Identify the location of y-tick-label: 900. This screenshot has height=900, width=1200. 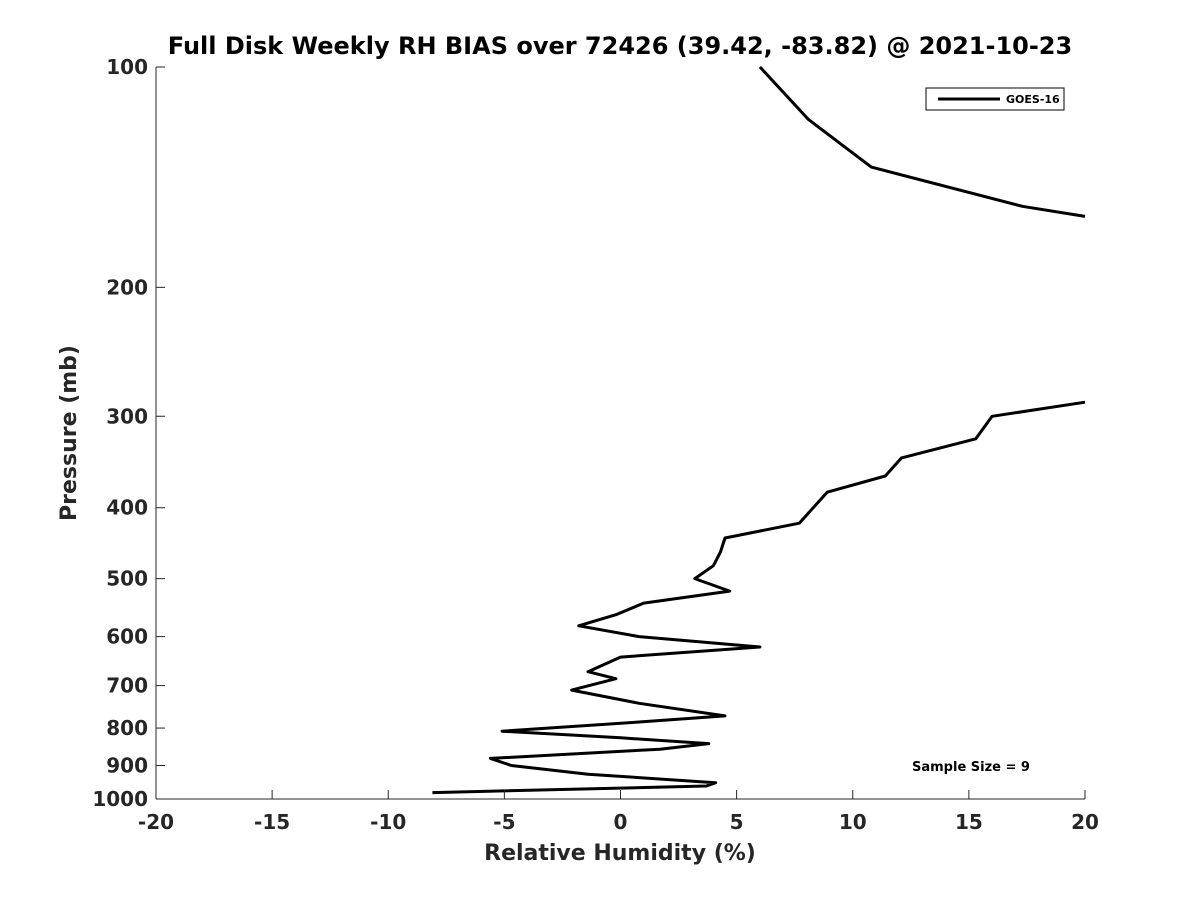
(127, 766).